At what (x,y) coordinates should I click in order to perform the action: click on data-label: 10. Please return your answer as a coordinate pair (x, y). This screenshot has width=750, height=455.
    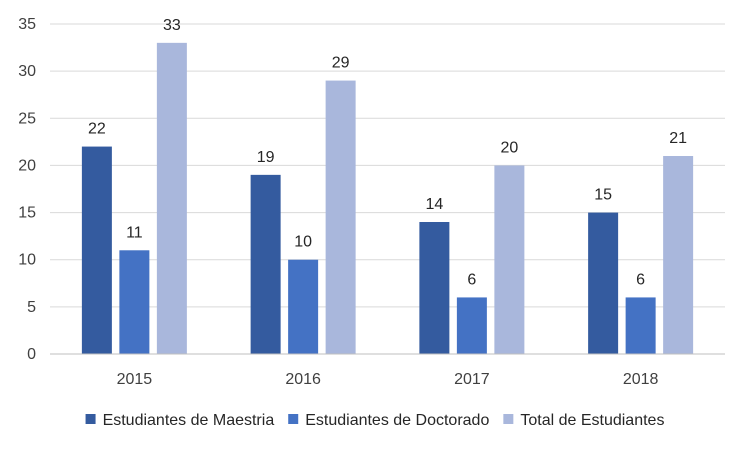
    Looking at the image, I should click on (303, 242).